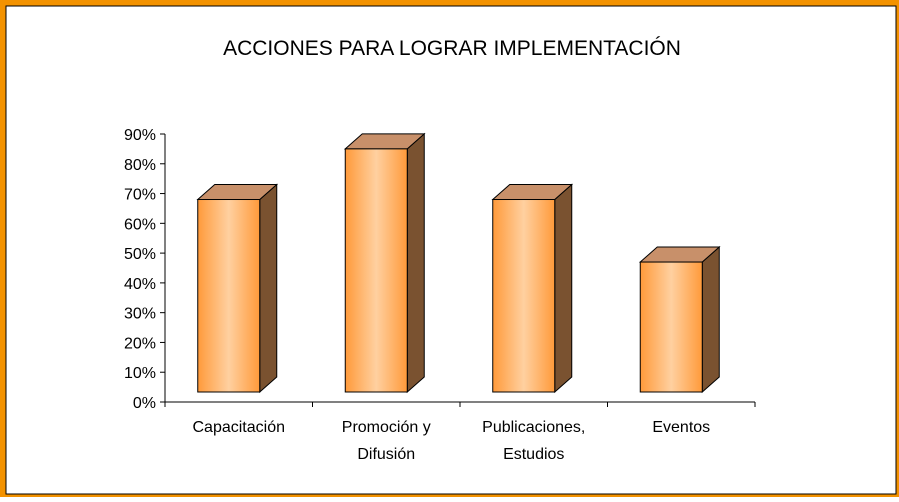  Describe the element at coordinates (144, 403) in the screenshot. I see `y-tick-label: 0%` at that location.